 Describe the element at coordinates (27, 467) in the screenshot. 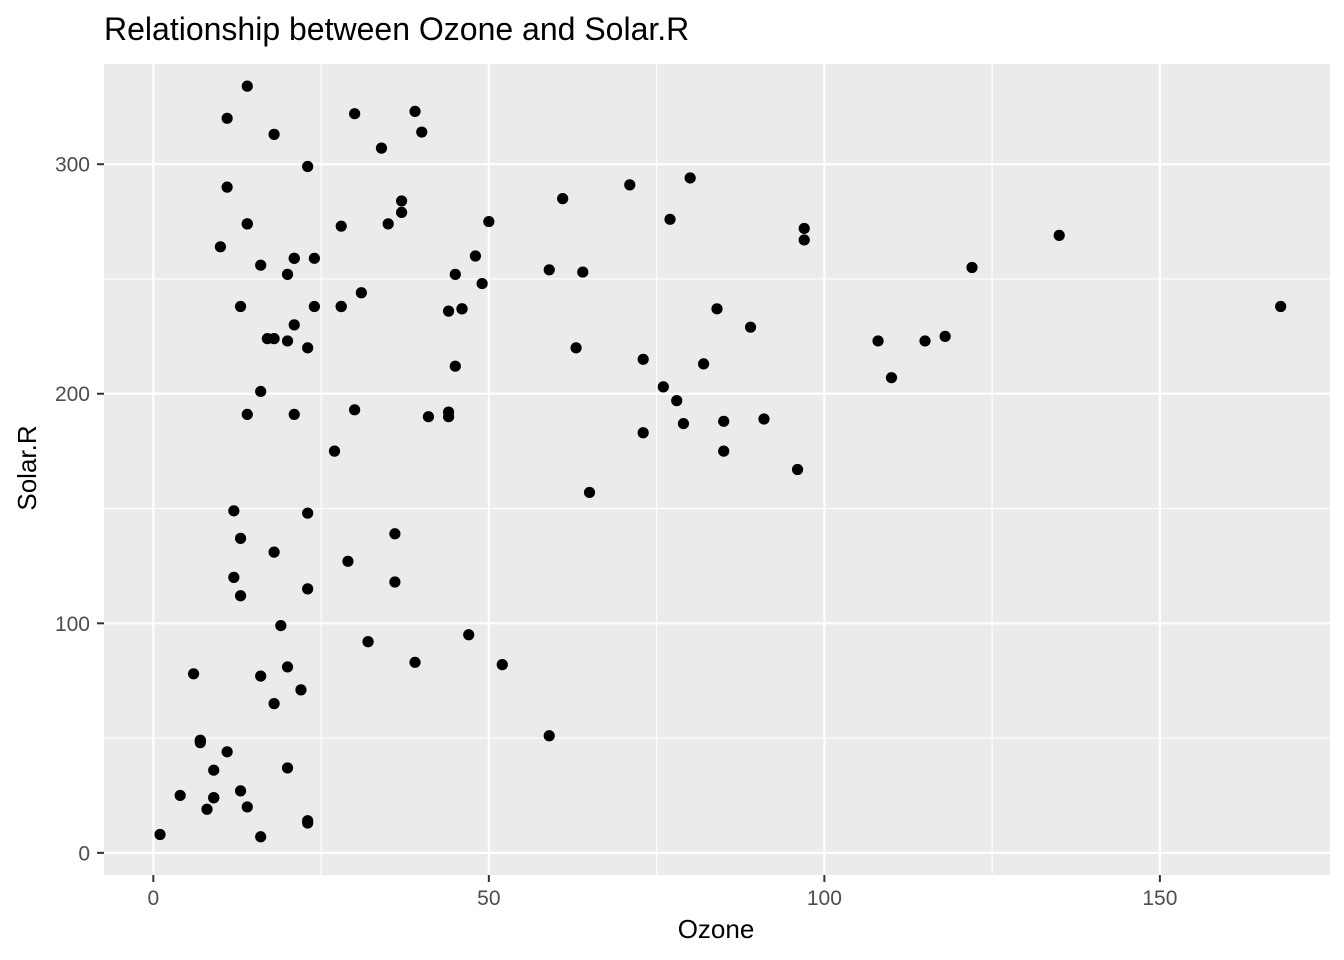

I see `y-axis-label: Solar.R` at that location.